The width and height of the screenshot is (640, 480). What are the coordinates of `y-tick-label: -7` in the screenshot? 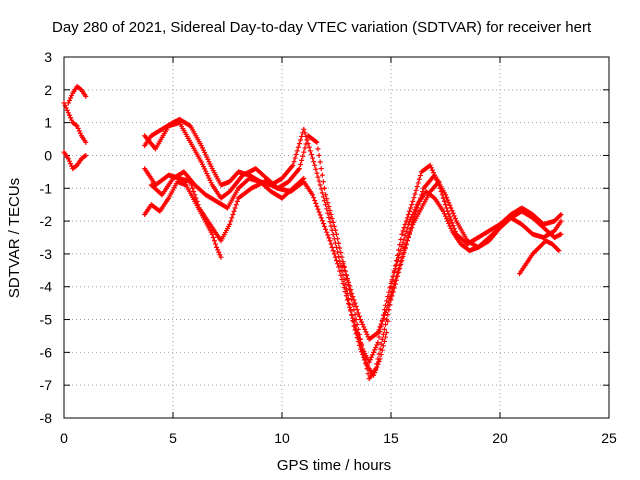 It's located at (46, 385).